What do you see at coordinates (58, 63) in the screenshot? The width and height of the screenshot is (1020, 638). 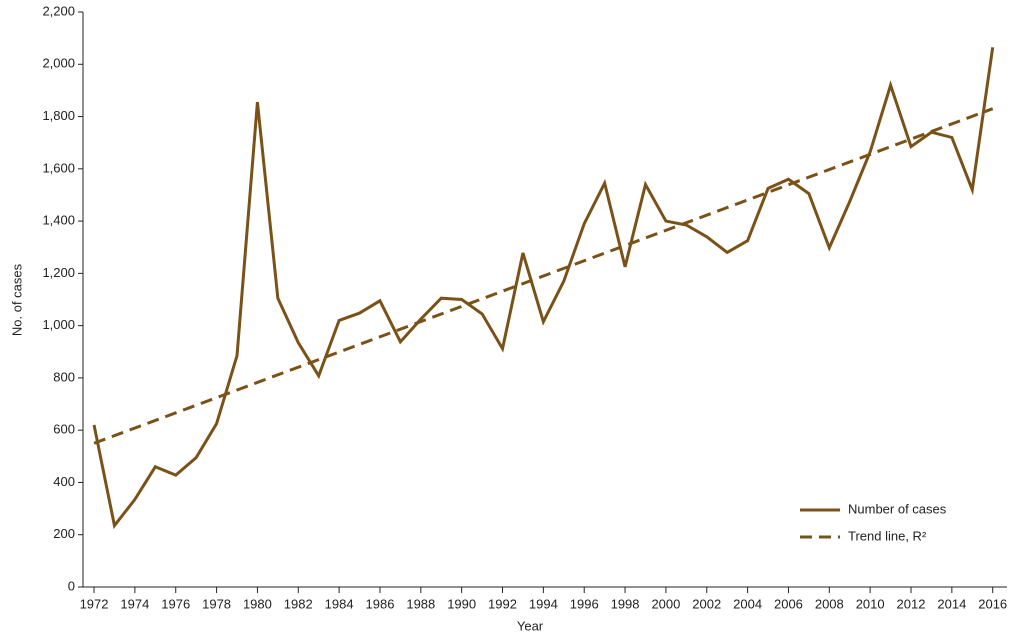 I see `y-tick-label: 2,000` at bounding box center [58, 63].